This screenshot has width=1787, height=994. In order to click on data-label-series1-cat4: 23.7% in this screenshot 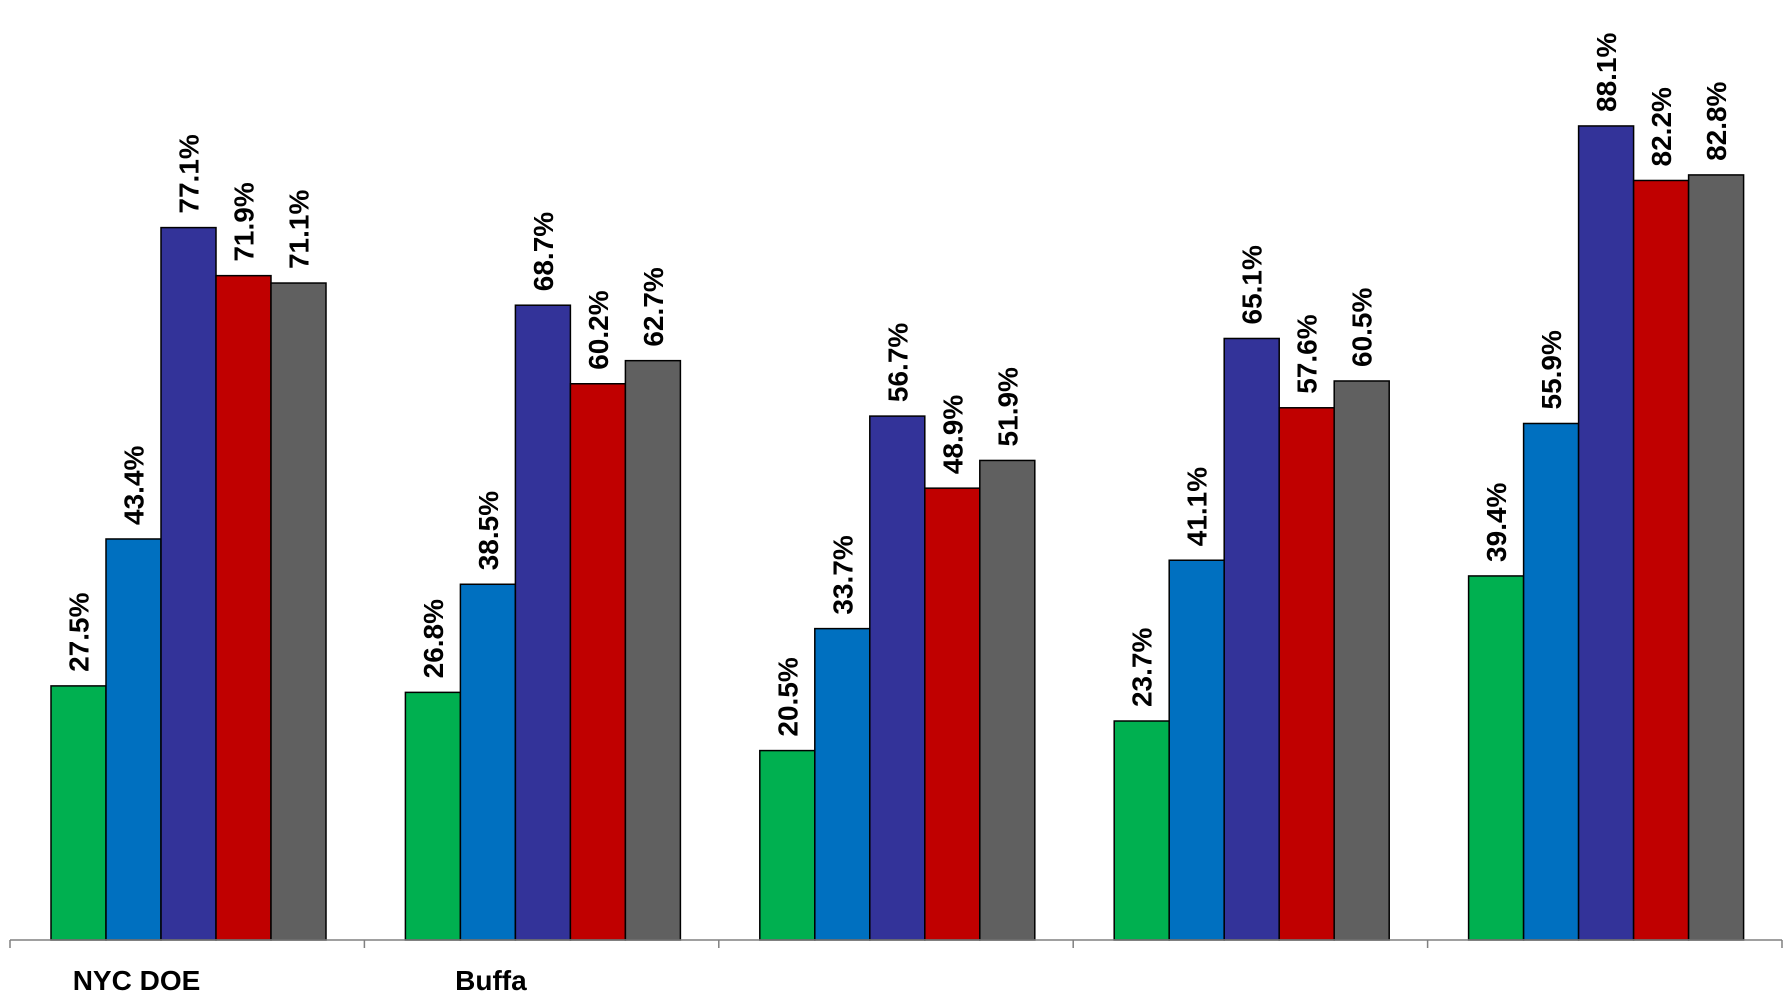, I will do `click(1142, 667)`.